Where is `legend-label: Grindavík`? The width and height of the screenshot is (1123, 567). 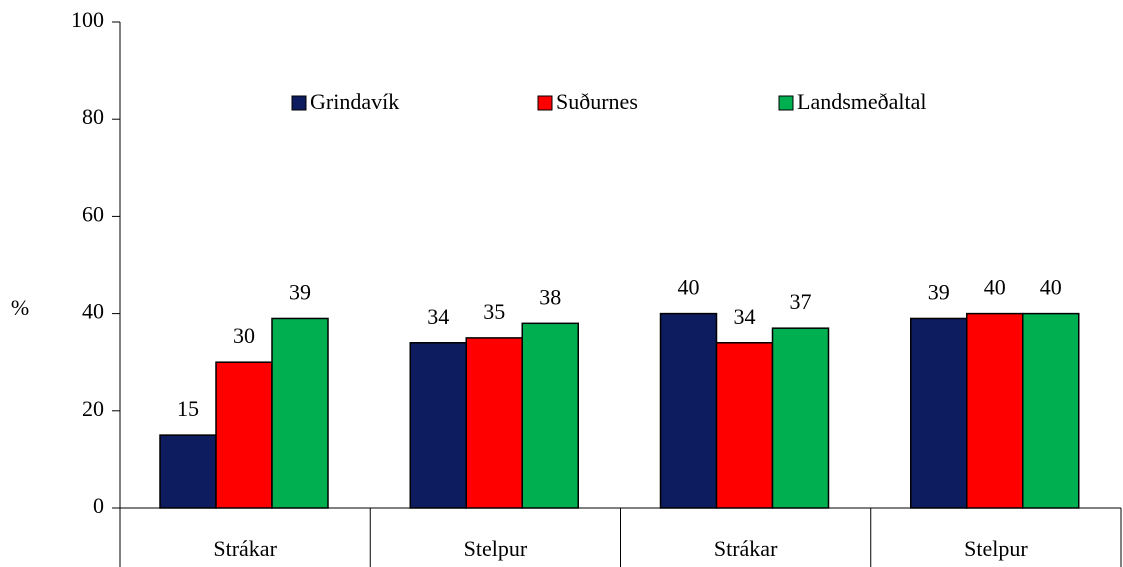
legend-label: Grindavík is located at coordinates (354, 101).